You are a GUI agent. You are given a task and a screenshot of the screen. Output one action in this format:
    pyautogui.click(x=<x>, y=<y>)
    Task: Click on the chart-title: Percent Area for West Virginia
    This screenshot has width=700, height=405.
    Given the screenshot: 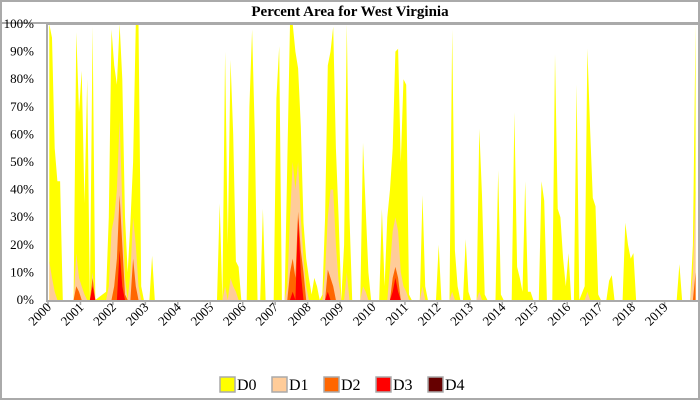 What is the action you would take?
    pyautogui.click(x=350, y=12)
    